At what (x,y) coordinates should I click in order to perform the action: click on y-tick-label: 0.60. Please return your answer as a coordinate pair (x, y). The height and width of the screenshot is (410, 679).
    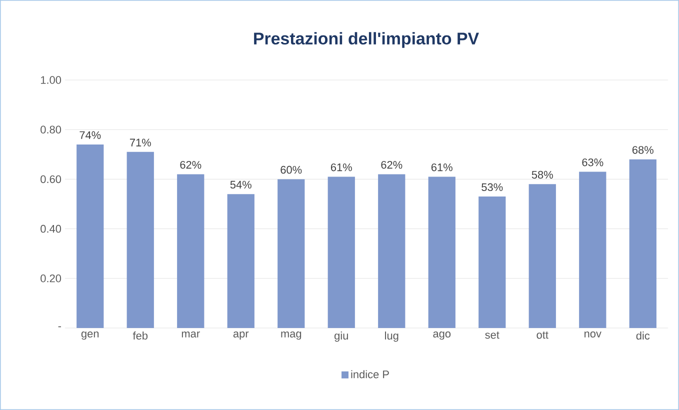
    Looking at the image, I should click on (51, 179).